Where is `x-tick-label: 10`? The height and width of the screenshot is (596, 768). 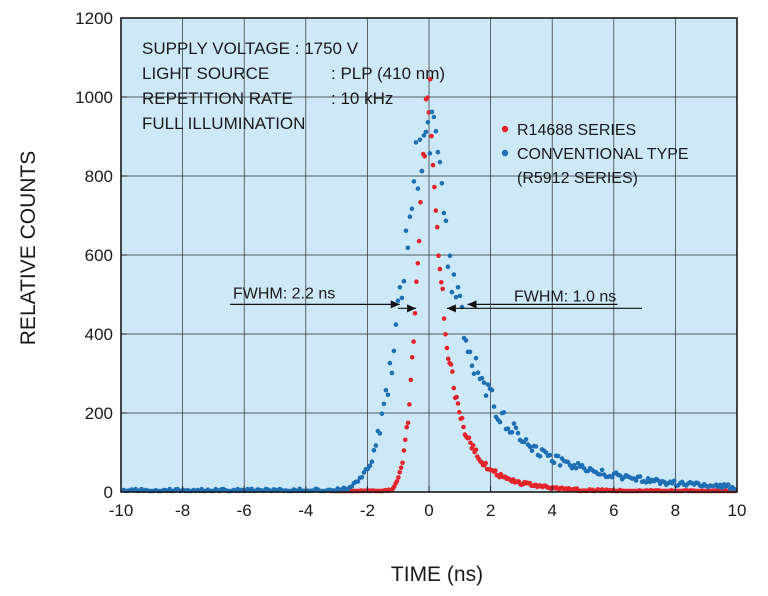 x-tick-label: 10 is located at coordinates (737, 510).